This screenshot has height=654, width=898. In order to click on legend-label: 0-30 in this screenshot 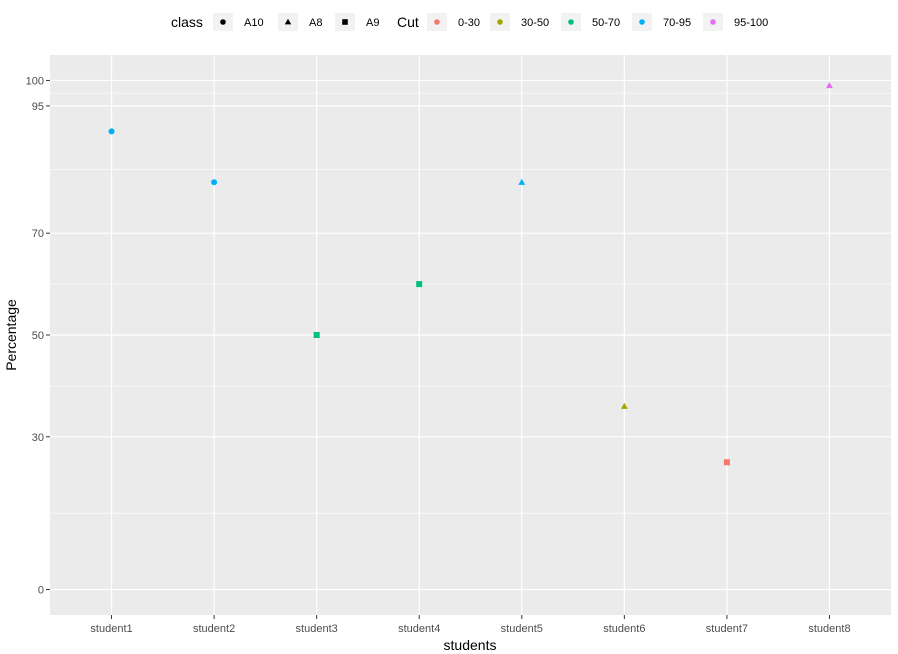, I will do `click(469, 23)`.